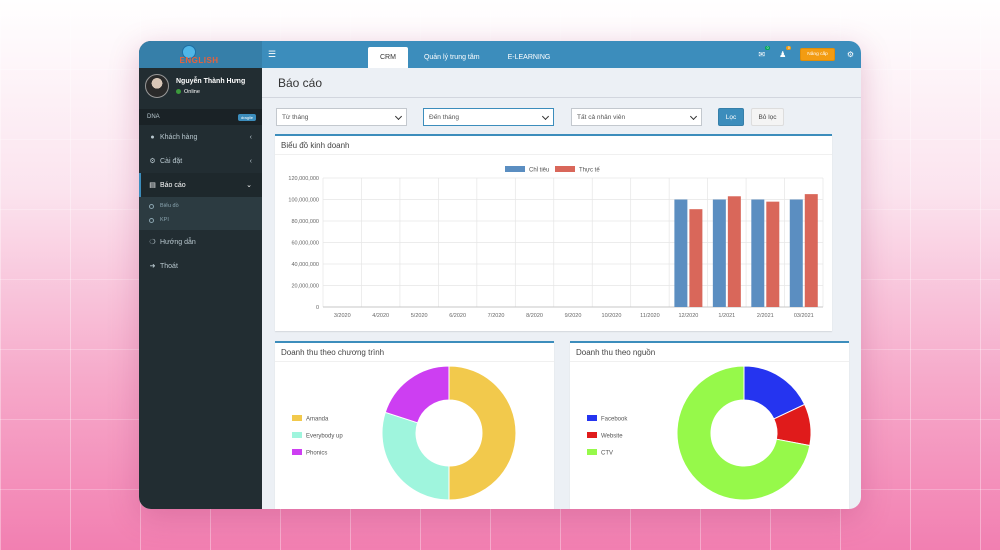 The height and width of the screenshot is (550, 1000). What do you see at coordinates (573, 316) in the screenshot?
I see `x-tick-label: 9/2020` at bounding box center [573, 316].